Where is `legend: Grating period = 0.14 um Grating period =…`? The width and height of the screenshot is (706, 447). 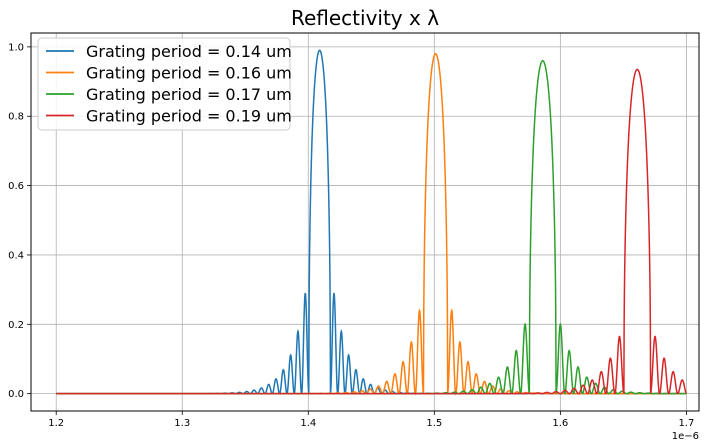 legend: Grating period = 0.14 um Grating period =… is located at coordinates (164, 84).